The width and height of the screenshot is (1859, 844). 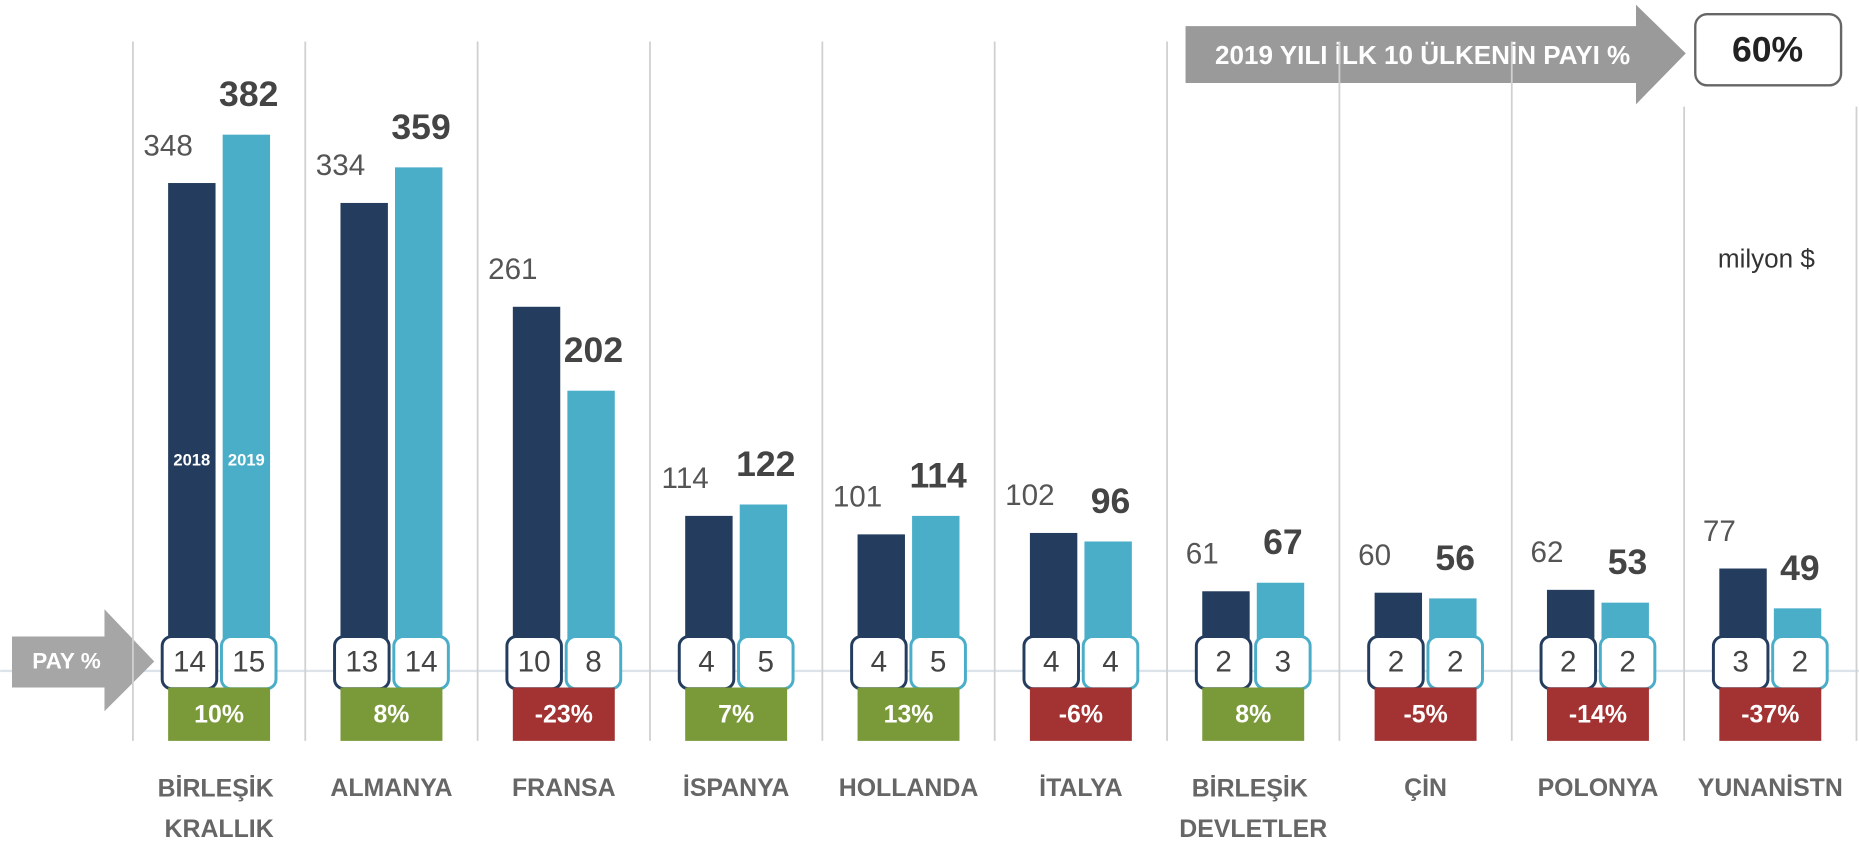 I want to click on x-tick-line: KRALLIK, so click(x=219, y=828).